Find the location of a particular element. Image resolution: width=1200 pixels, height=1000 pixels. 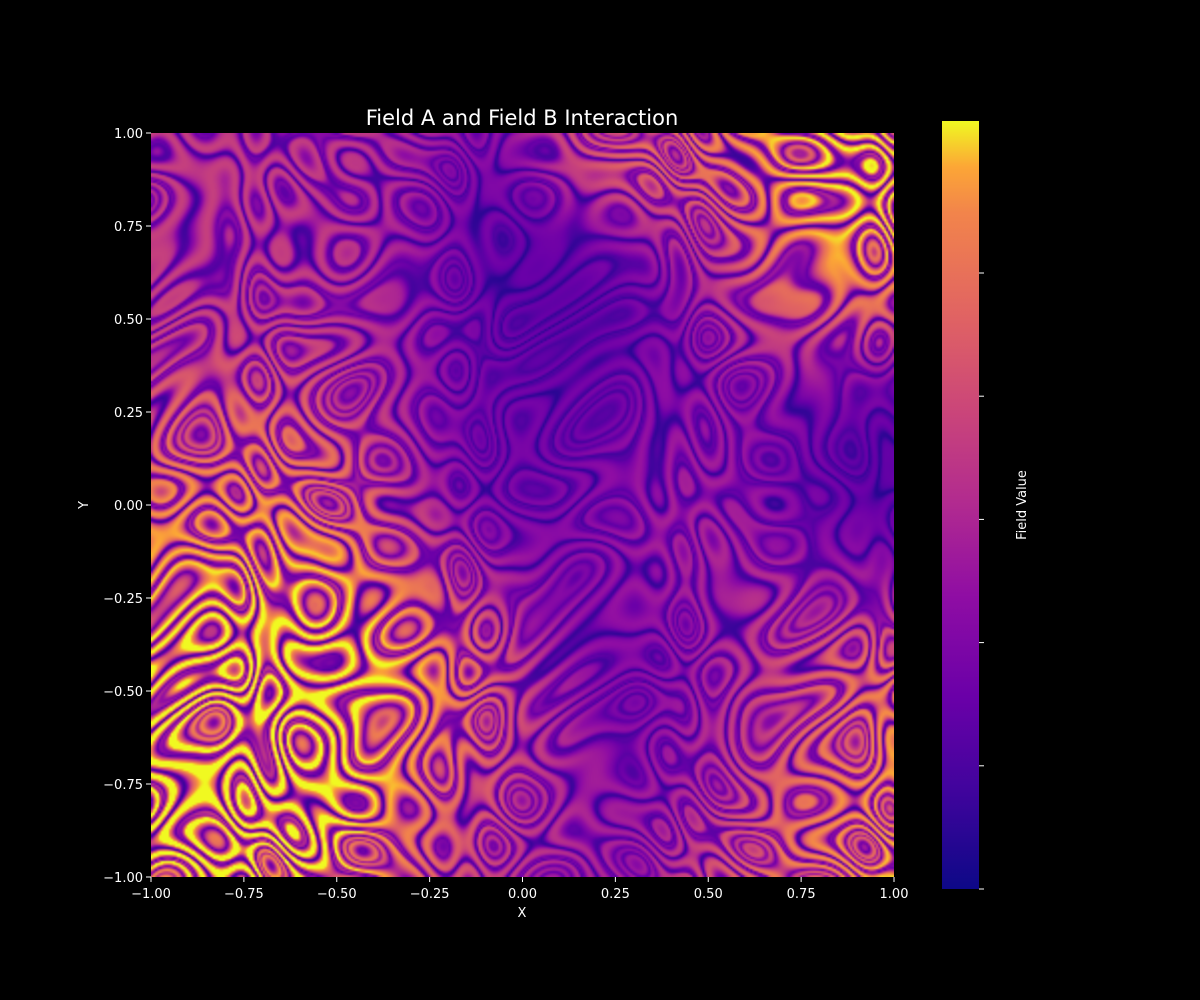

x-axis-label: X is located at coordinates (522, 913).